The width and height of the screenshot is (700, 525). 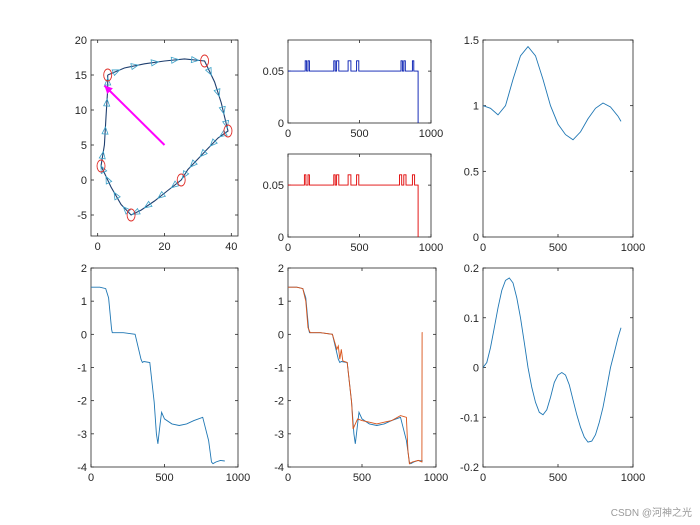 What do you see at coordinates (651, 513) in the screenshot?
I see `watermark: CSDN @河神之光` at bounding box center [651, 513].